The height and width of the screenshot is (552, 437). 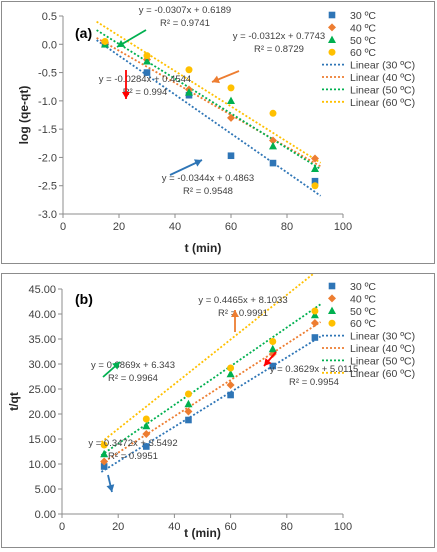 What do you see at coordinates (279, 36) in the screenshot?
I see `equation-label: y = -0.0312x + 0.7743` at bounding box center [279, 36].